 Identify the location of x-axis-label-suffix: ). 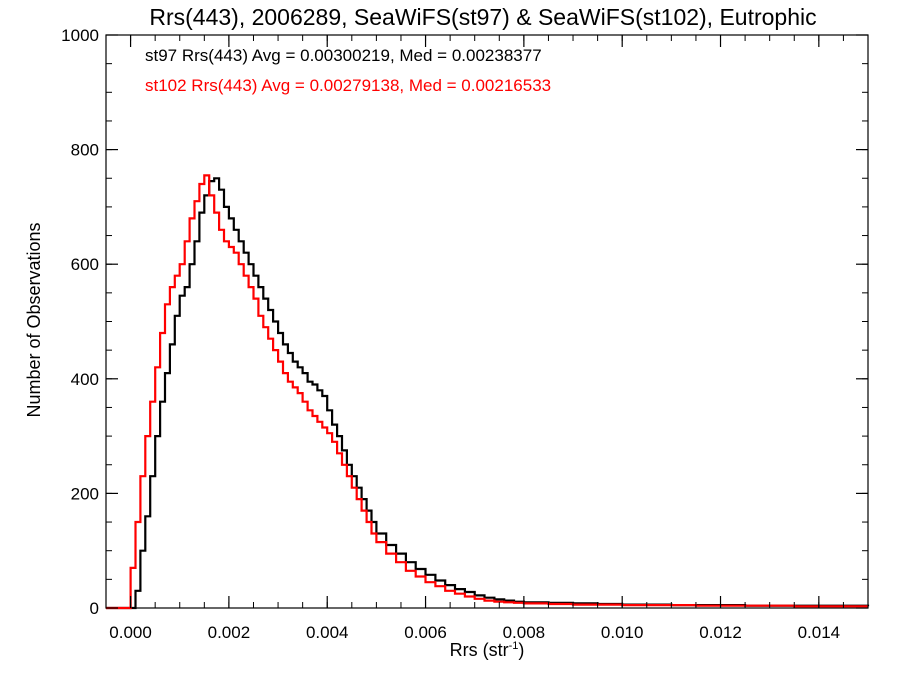
(521, 650).